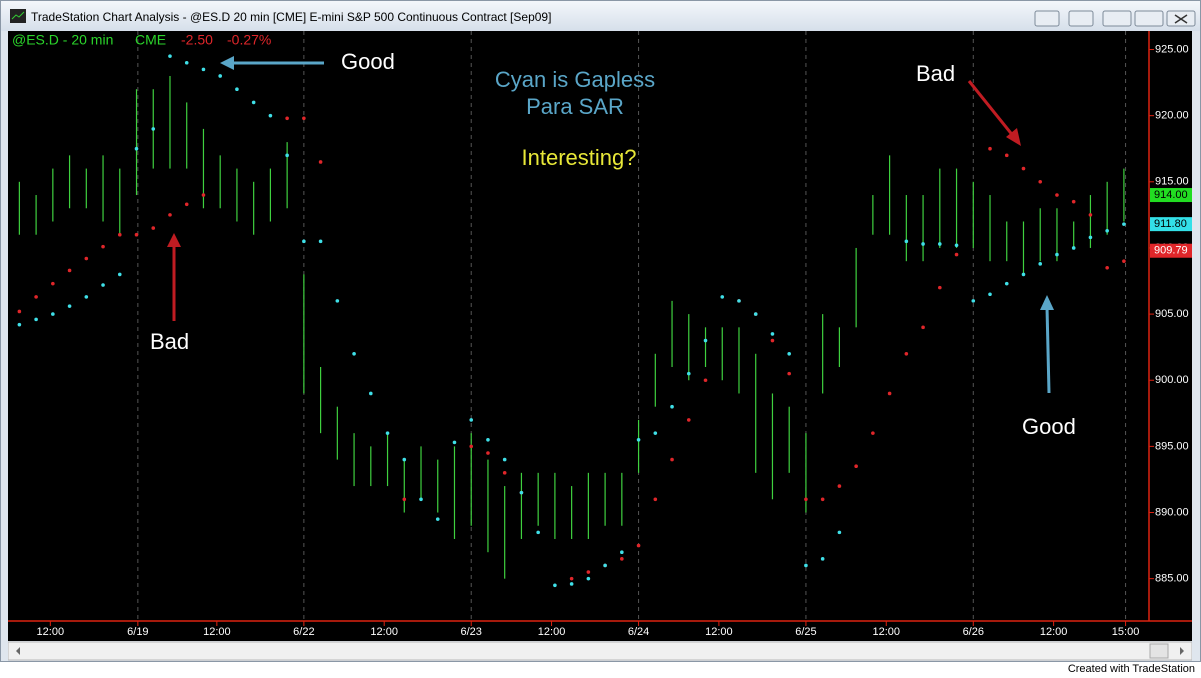 The width and height of the screenshot is (1201, 678). Describe the element at coordinates (249, 40) in the screenshot. I see `change-pct: -0.27%` at that location.